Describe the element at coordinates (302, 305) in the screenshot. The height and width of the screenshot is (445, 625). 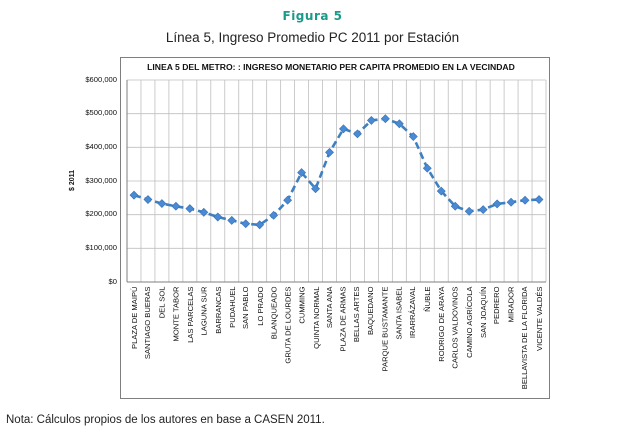
I see `x-tick-label-12: CUMMING` at that location.